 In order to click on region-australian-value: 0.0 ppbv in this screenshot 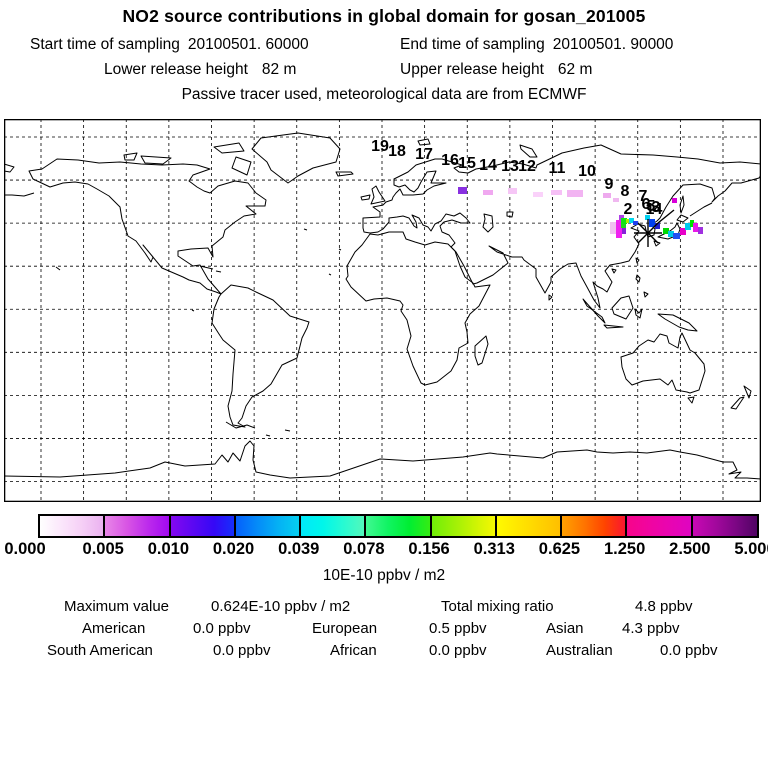, I will do `click(689, 650)`.